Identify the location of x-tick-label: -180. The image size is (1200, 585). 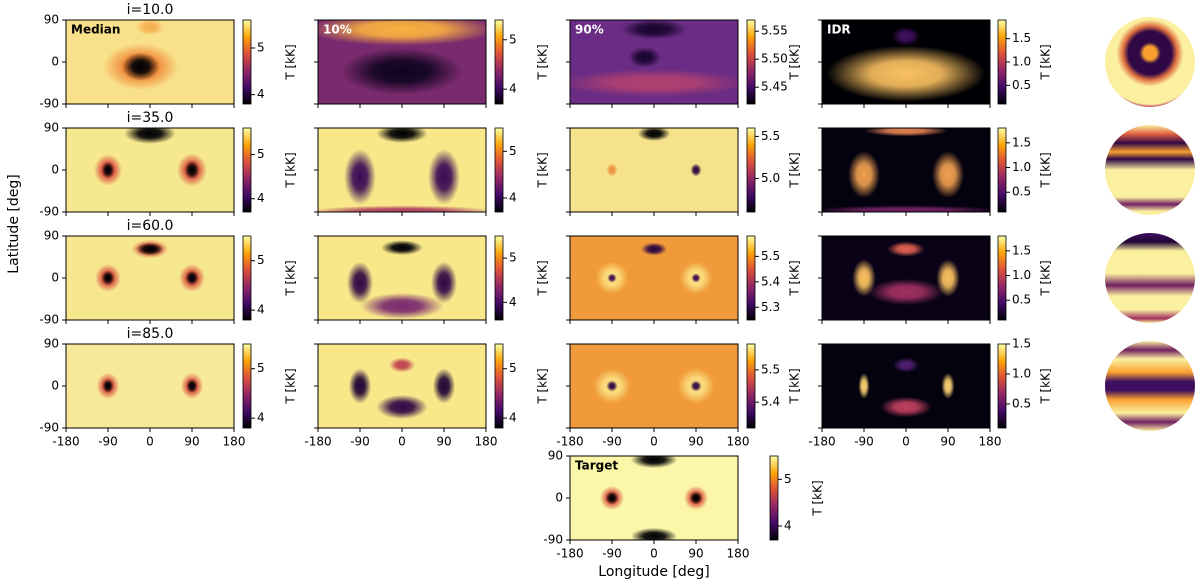
(317, 442).